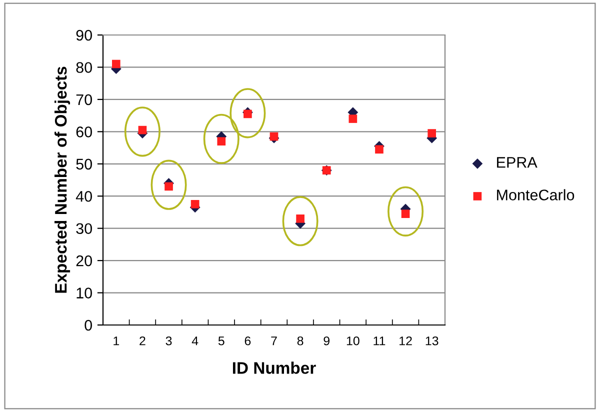 The width and height of the screenshot is (600, 412). What do you see at coordinates (247, 341) in the screenshot?
I see `x-tick-label: 6` at bounding box center [247, 341].